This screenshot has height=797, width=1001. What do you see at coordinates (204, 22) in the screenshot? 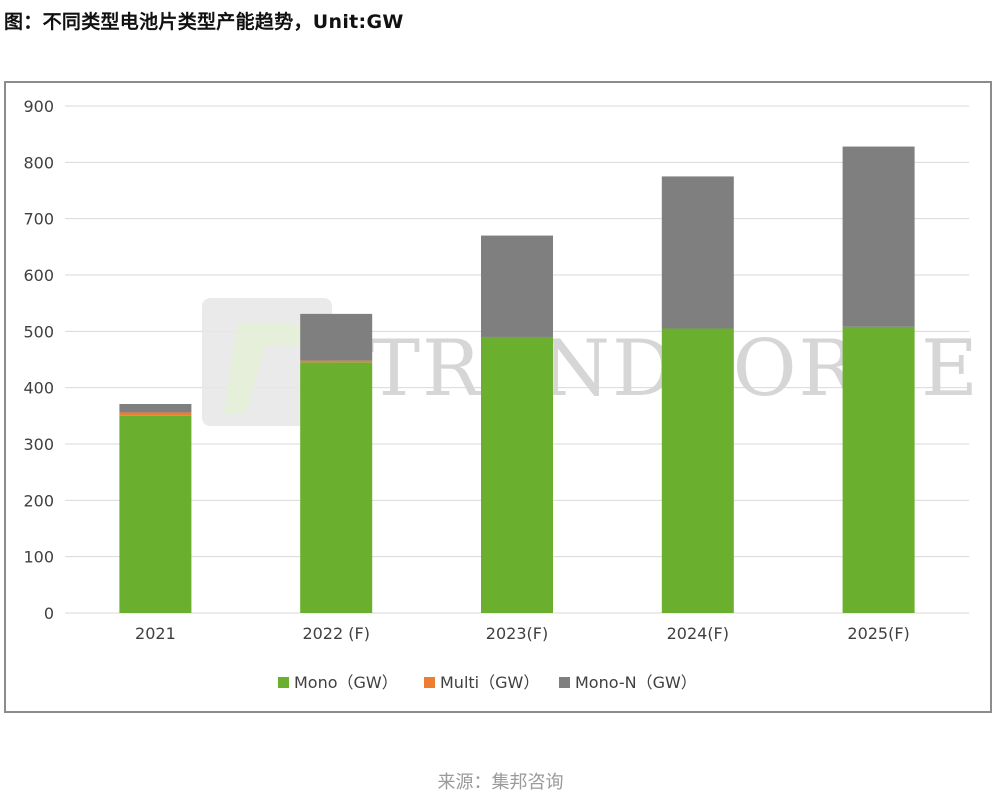
I see `figure-title: 图：不同类型电池片类型产能趋势，Unit:GW` at bounding box center [204, 22].